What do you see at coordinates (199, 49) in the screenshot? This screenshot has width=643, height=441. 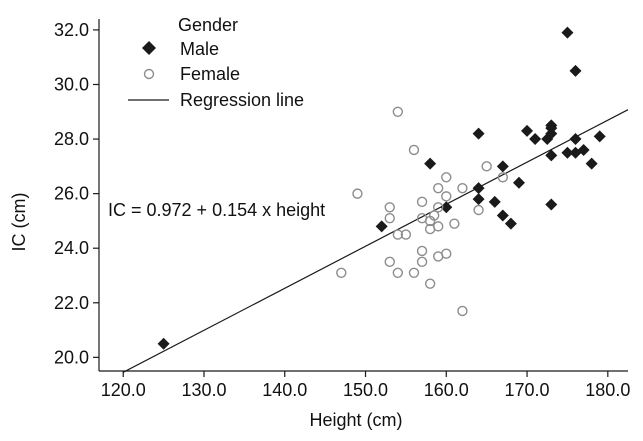 I see `legend-male-label: Male` at bounding box center [199, 49].